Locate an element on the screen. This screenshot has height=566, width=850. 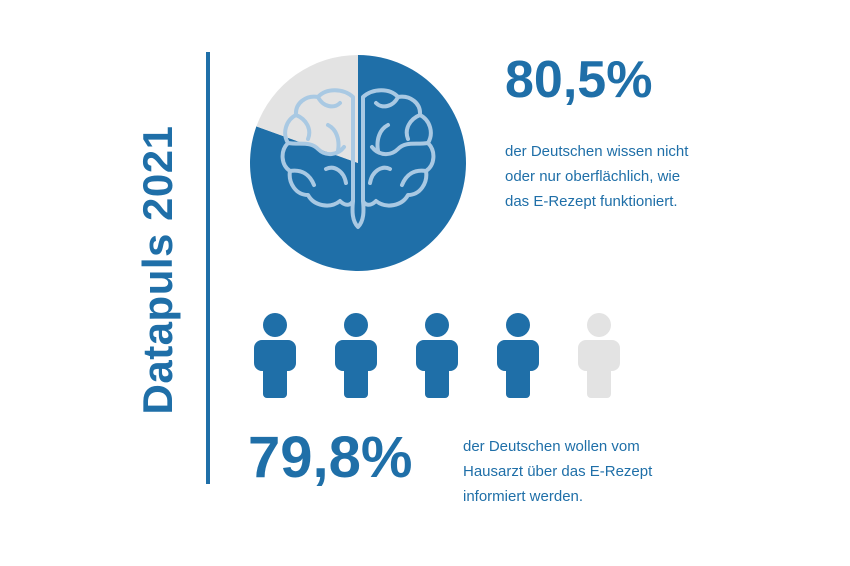
pie-chart is located at coordinates (358, 163).